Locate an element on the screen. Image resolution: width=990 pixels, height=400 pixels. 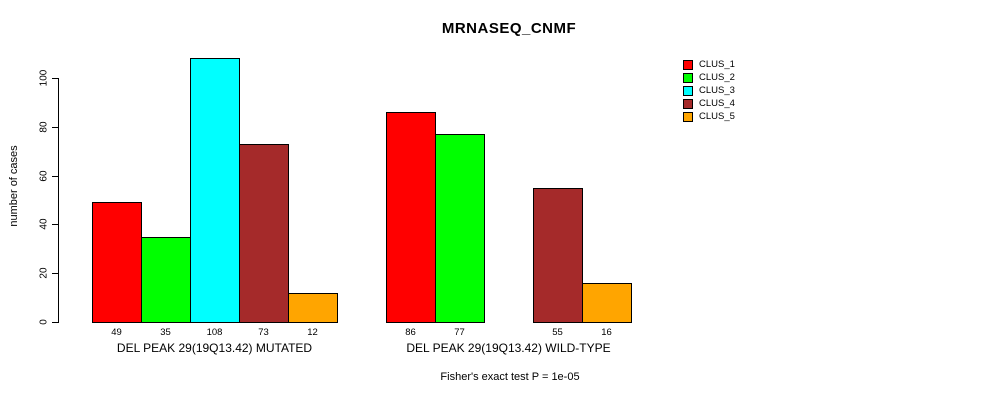
y-tick-label: 80 is located at coordinates (44, 127).